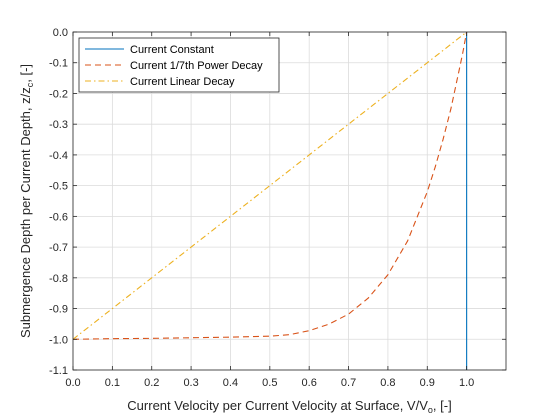  Describe the element at coordinates (60, 33) in the screenshot. I see `y-tick-label: 0.0` at that location.